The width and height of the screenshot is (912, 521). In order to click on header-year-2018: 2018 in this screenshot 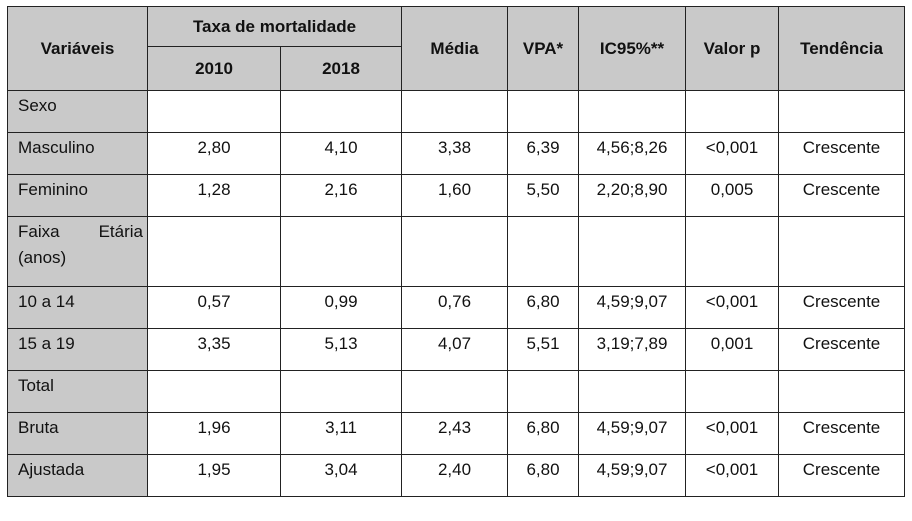, I will do `click(341, 68)`.